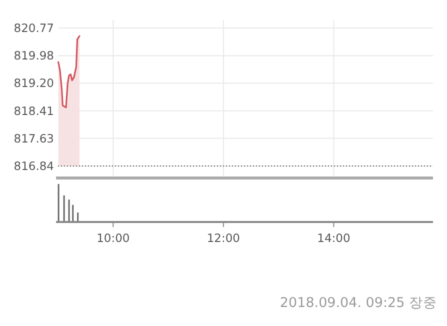  What do you see at coordinates (34, 111) in the screenshot?
I see `y-tick-label: 818.41` at bounding box center [34, 111].